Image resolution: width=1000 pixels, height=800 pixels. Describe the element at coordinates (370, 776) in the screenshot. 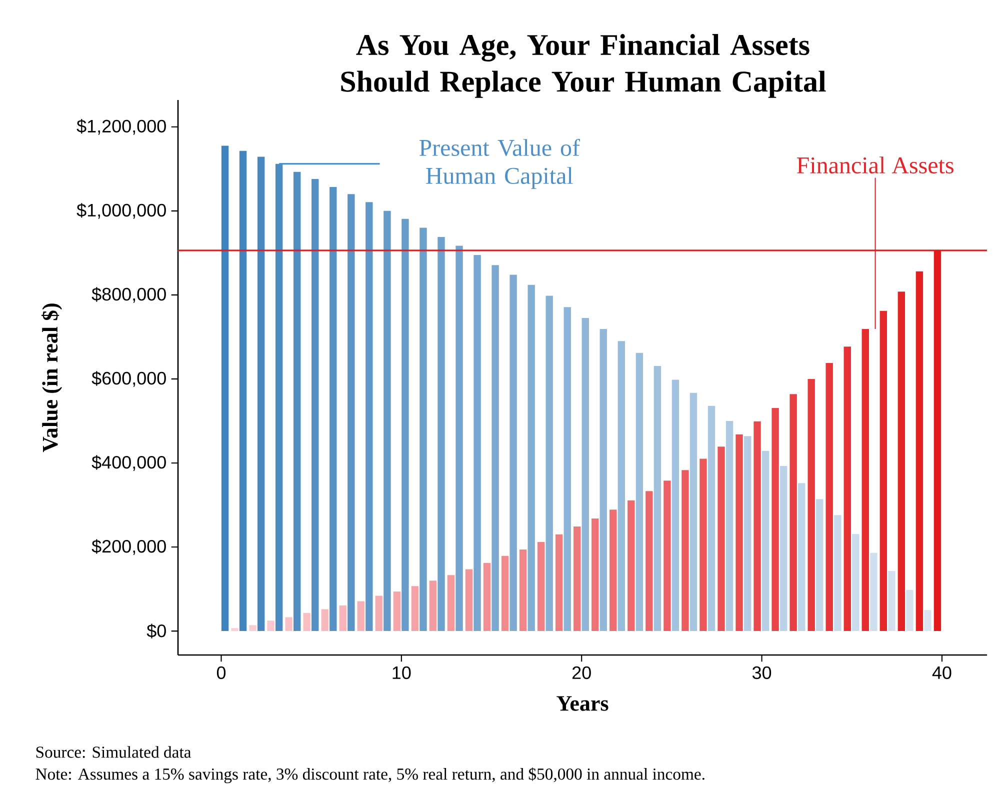

I see `text: Note: Assumes a 15% savings rate, 3% discount rate, 5% real return, and $50,000 in annual income.` at that location.